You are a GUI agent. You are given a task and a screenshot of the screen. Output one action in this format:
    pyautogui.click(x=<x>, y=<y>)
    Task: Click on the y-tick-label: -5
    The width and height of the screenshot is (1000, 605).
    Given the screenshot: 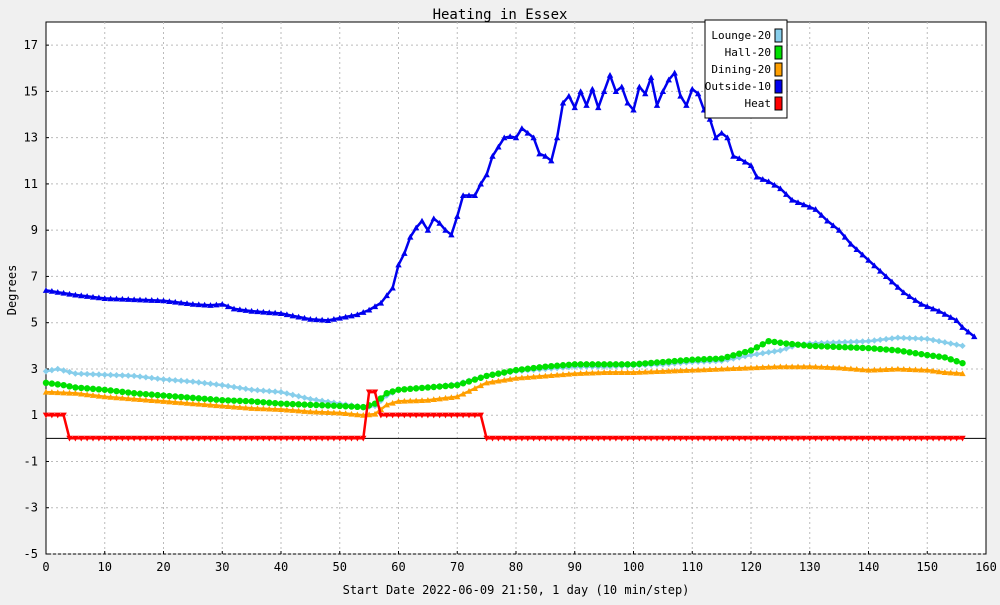 What is the action you would take?
    pyautogui.click(x=31, y=554)
    